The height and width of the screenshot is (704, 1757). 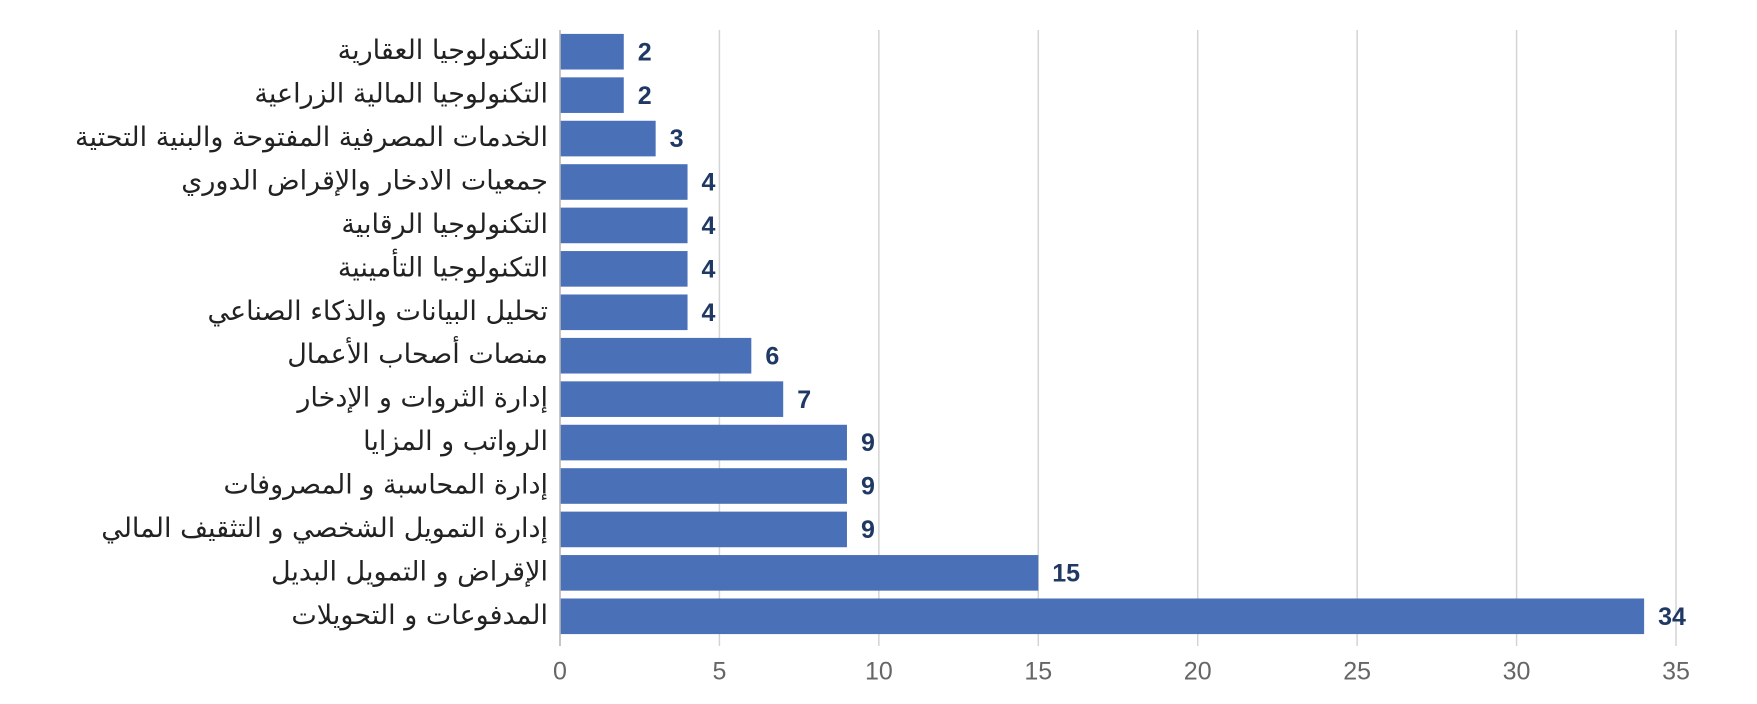 What do you see at coordinates (772, 356) in the screenshot?
I see `value-label: 6` at bounding box center [772, 356].